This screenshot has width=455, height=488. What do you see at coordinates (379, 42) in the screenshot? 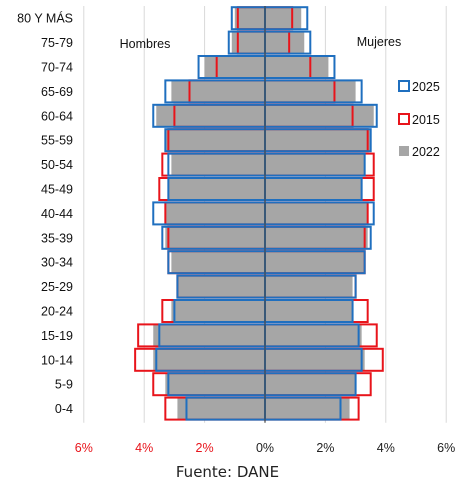
I see `mujeres-label: Mujeres` at bounding box center [379, 42].